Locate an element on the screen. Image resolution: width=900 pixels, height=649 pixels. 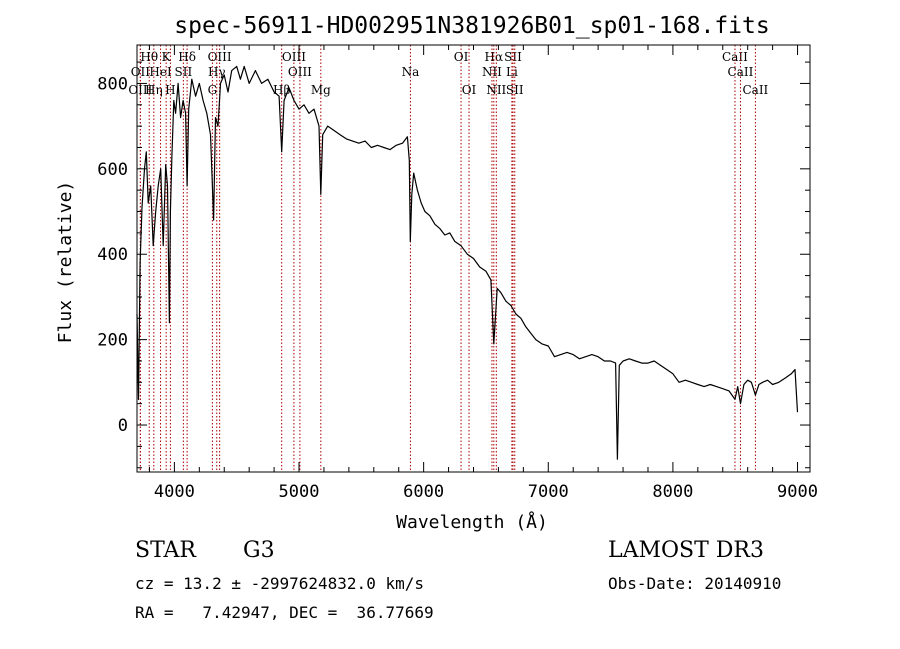
marker-label-12: Hβ is located at coordinates (281, 90).